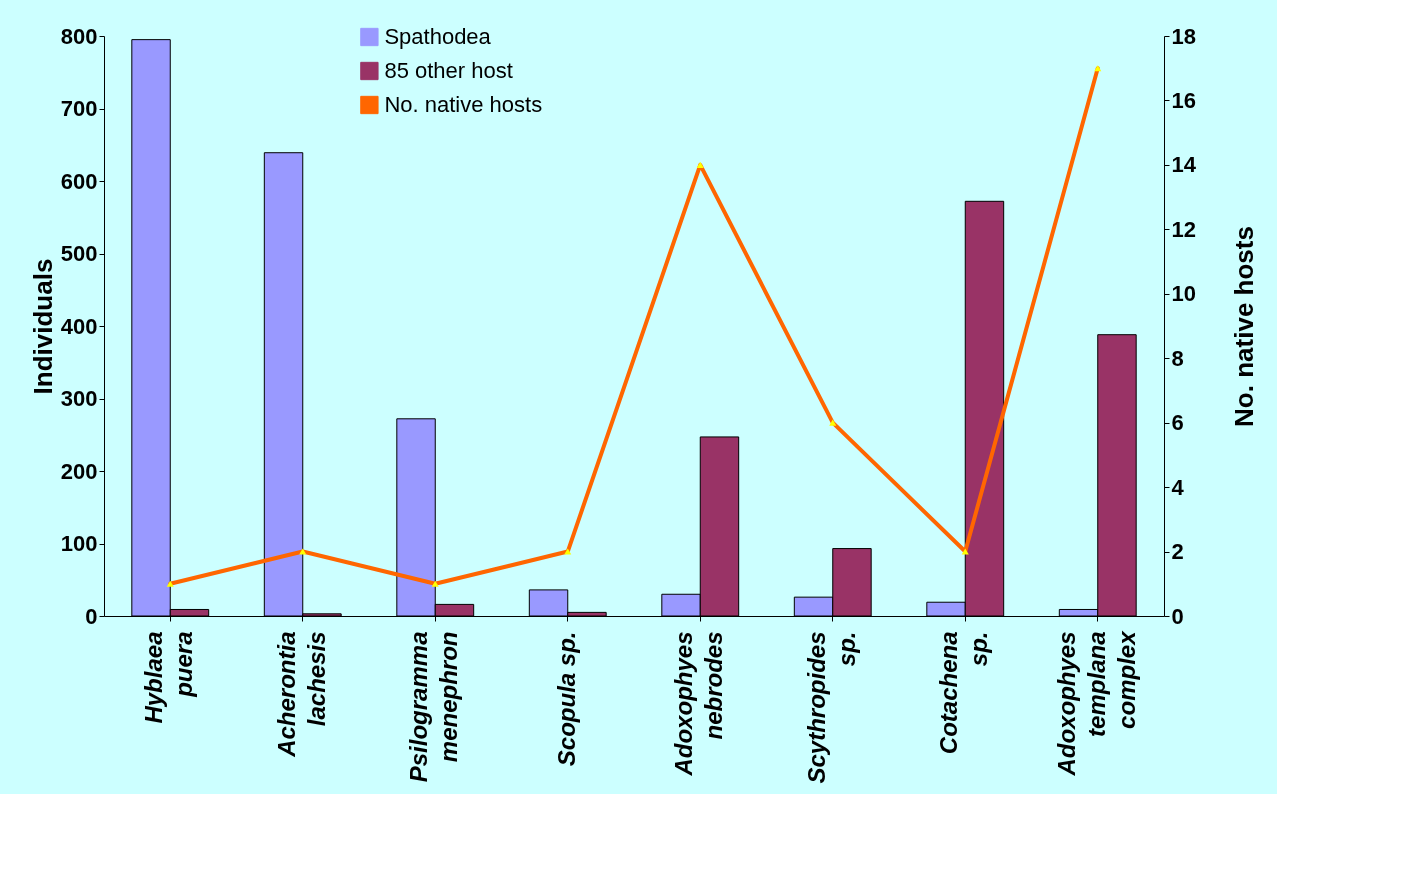  What do you see at coordinates (42, 326) in the screenshot?
I see `y-axis-title: Individuals` at bounding box center [42, 326].